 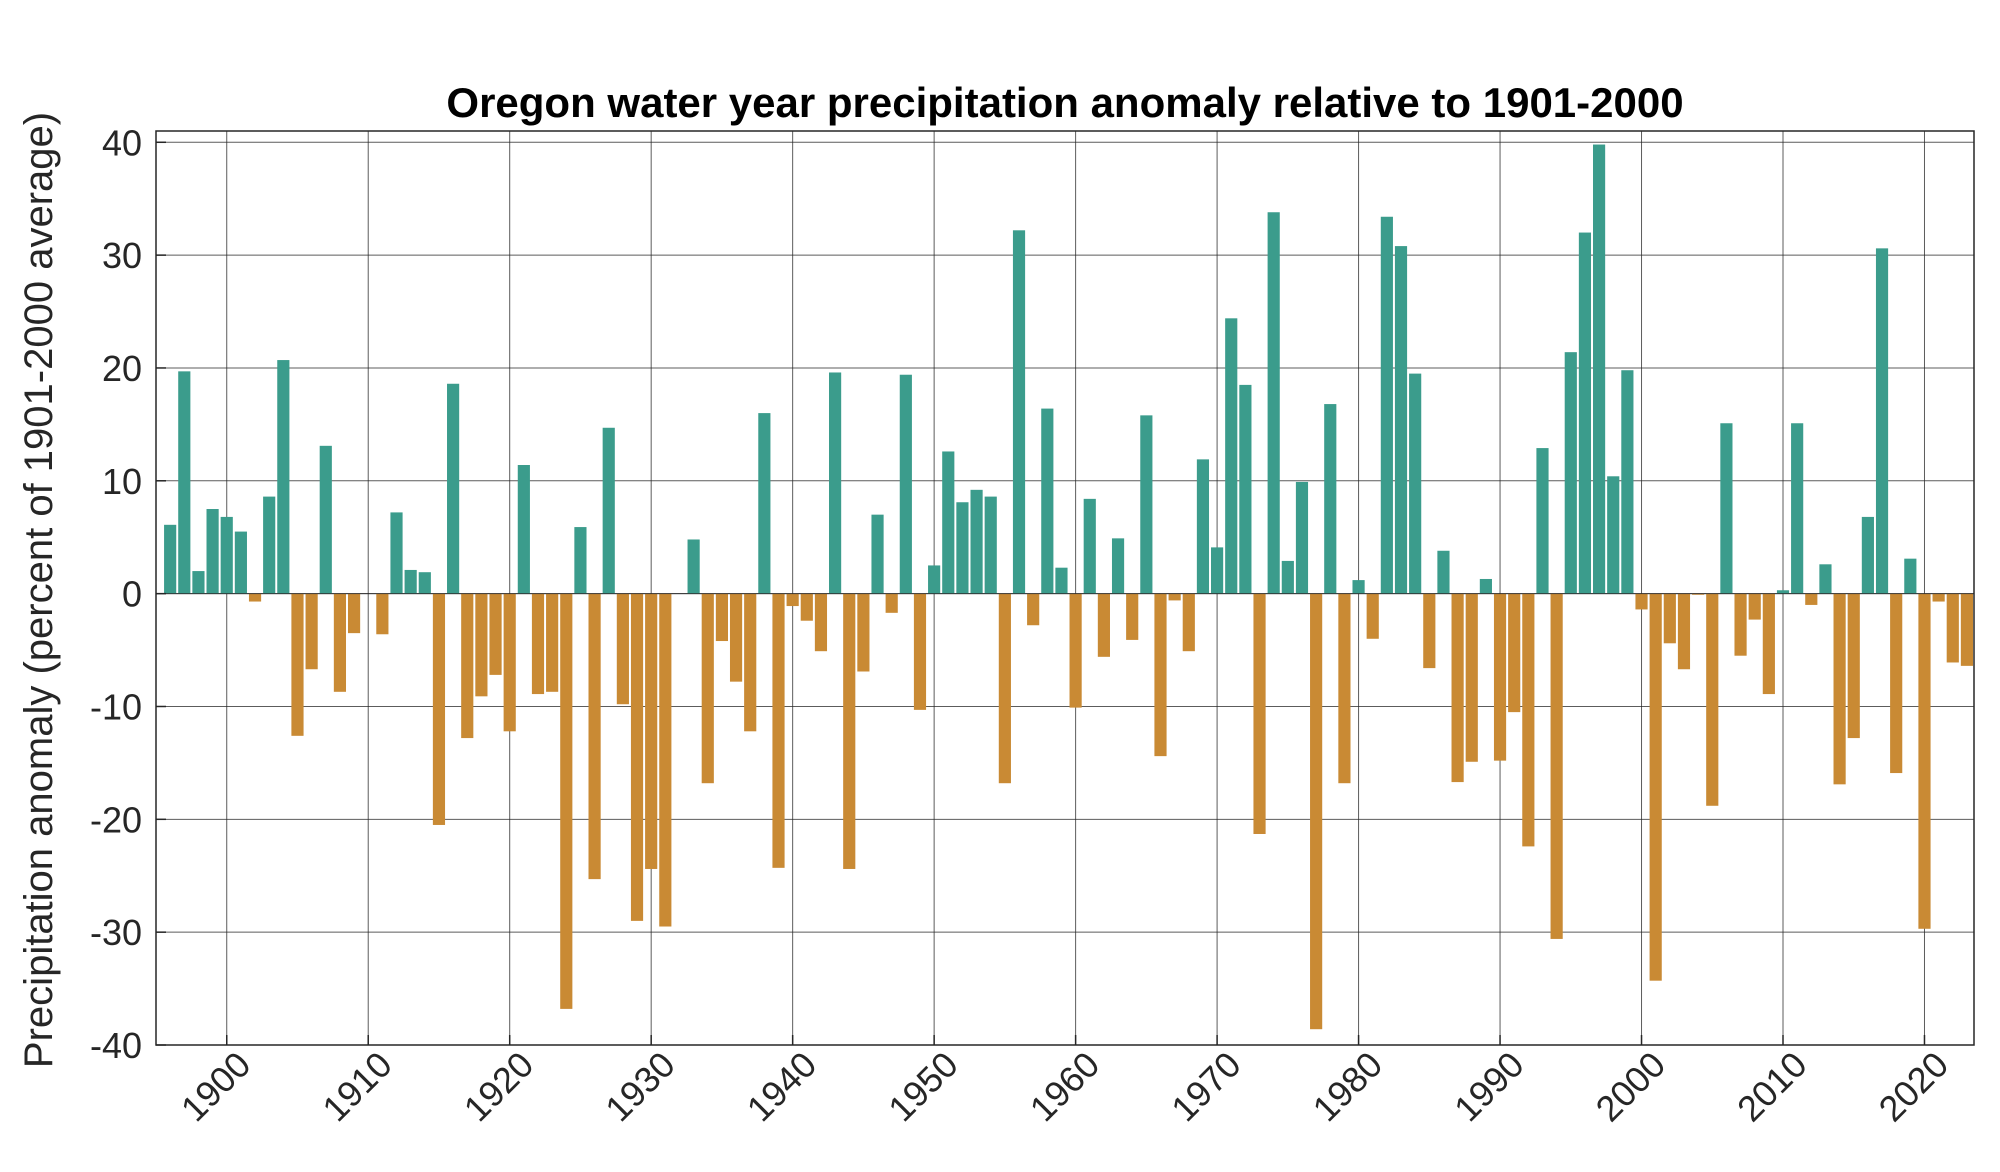 What do you see at coordinates (1019, 412) in the screenshot?
I see `bar-1956` at bounding box center [1019, 412].